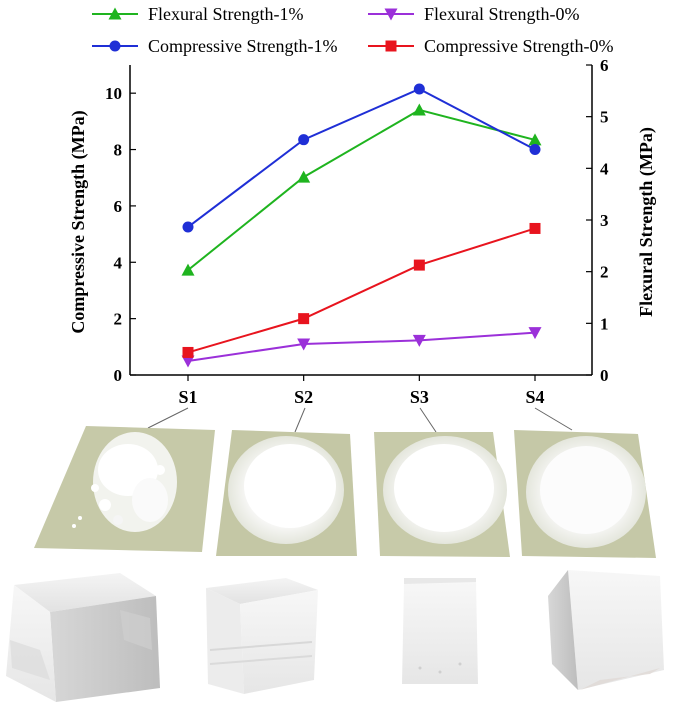  What do you see at coordinates (604, 117) in the screenshot?
I see `y-tick-label-right: 5` at bounding box center [604, 117].